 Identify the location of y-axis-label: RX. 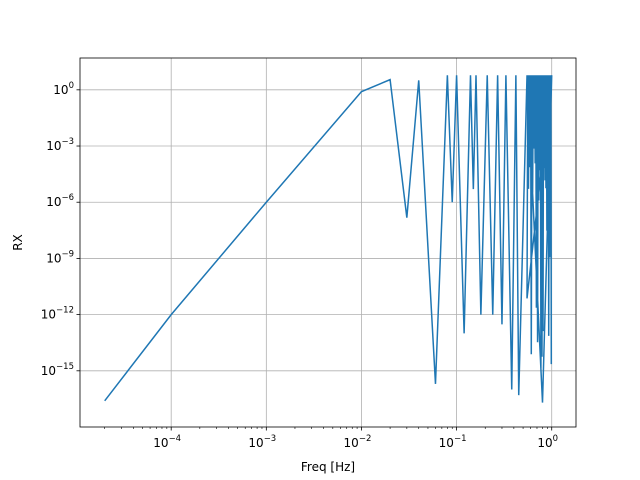
(18, 242).